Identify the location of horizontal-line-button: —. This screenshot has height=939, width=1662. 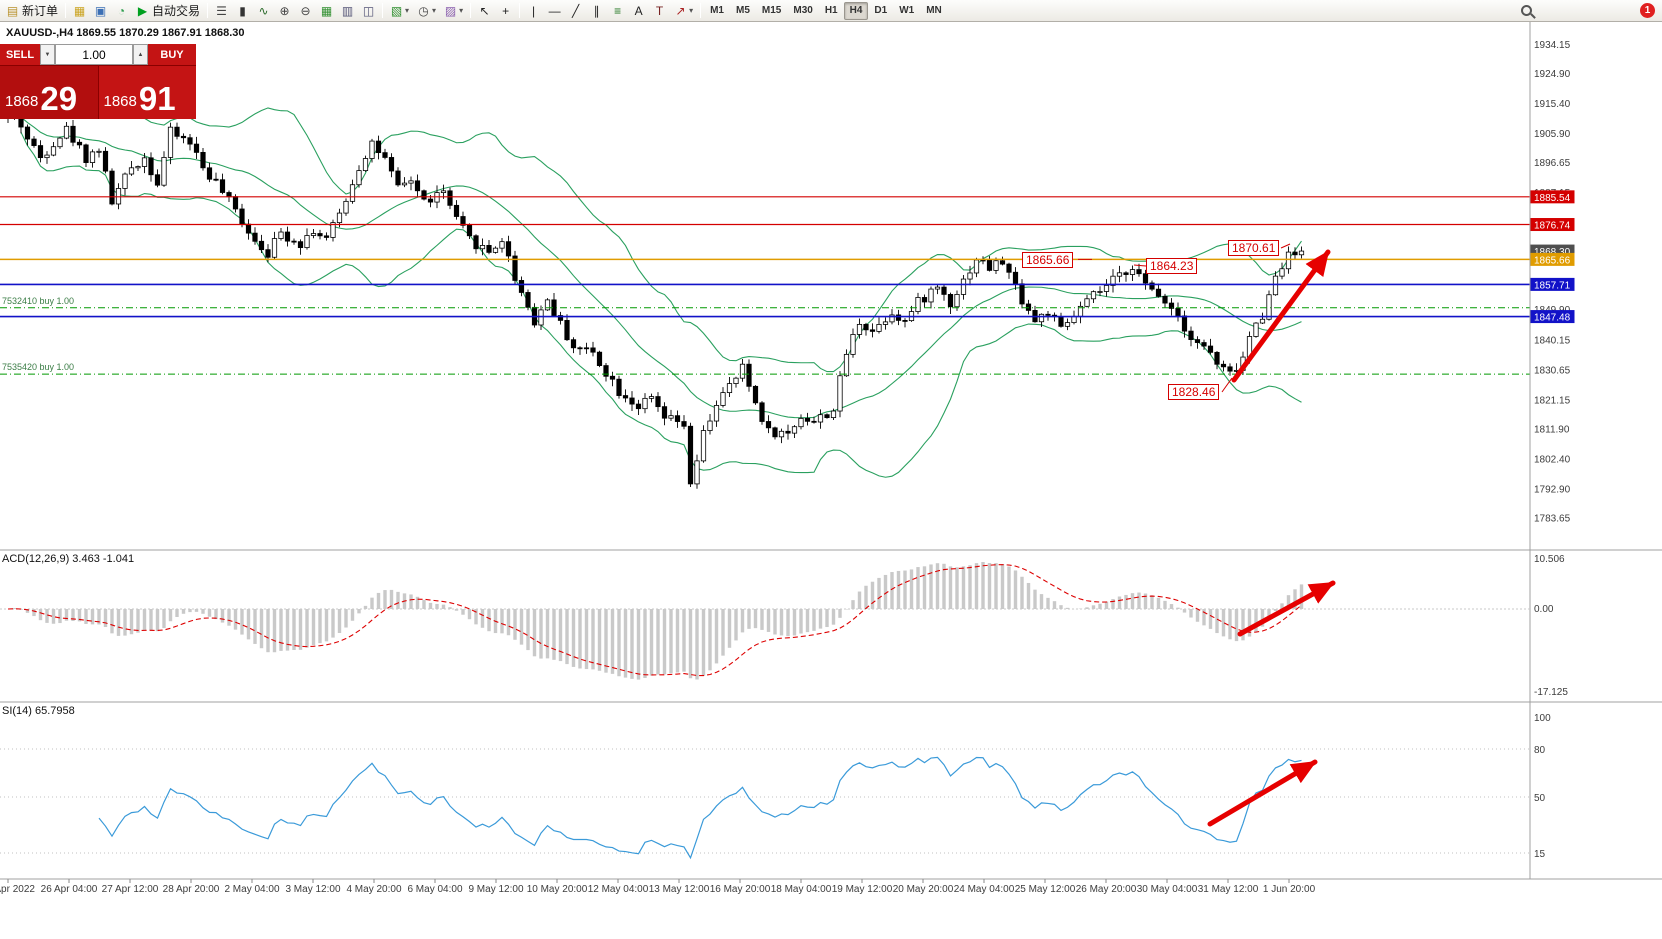
(554, 11).